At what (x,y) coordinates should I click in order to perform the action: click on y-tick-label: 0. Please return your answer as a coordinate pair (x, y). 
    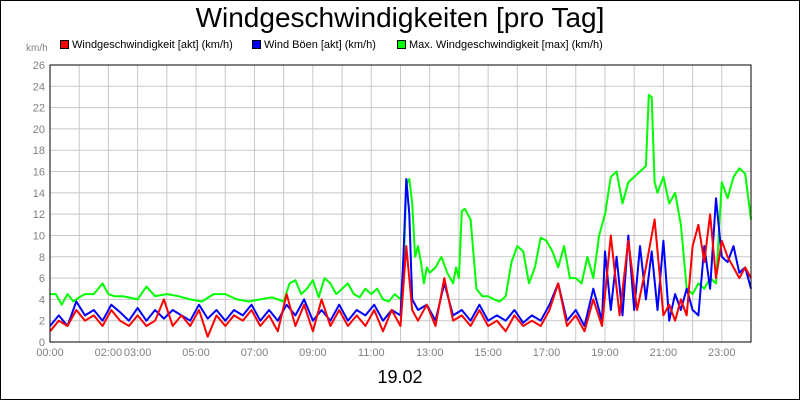
    Looking at the image, I should click on (42, 343).